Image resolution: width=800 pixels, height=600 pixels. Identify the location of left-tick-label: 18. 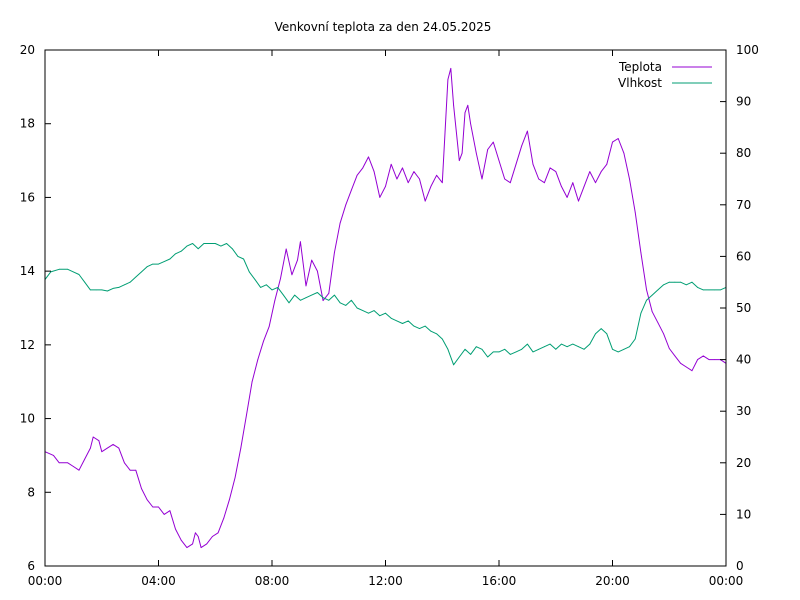
(27, 124).